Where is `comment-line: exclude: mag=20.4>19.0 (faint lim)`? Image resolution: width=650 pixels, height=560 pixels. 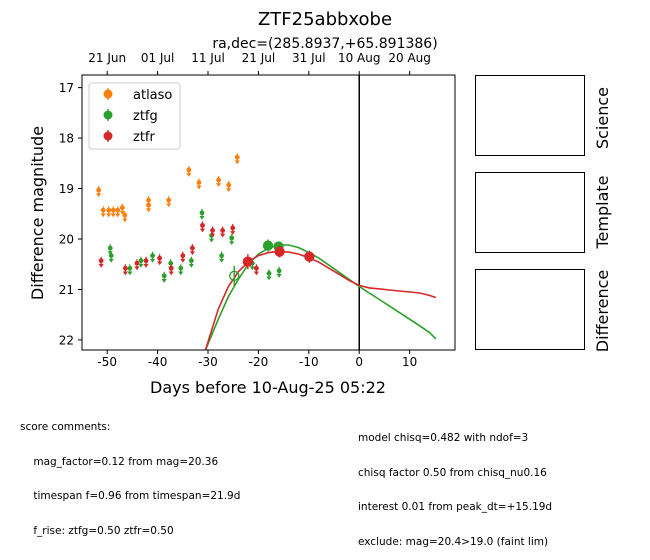 comment-line: exclude: mag=20.4>19.0 (faint lim) is located at coordinates (453, 541).